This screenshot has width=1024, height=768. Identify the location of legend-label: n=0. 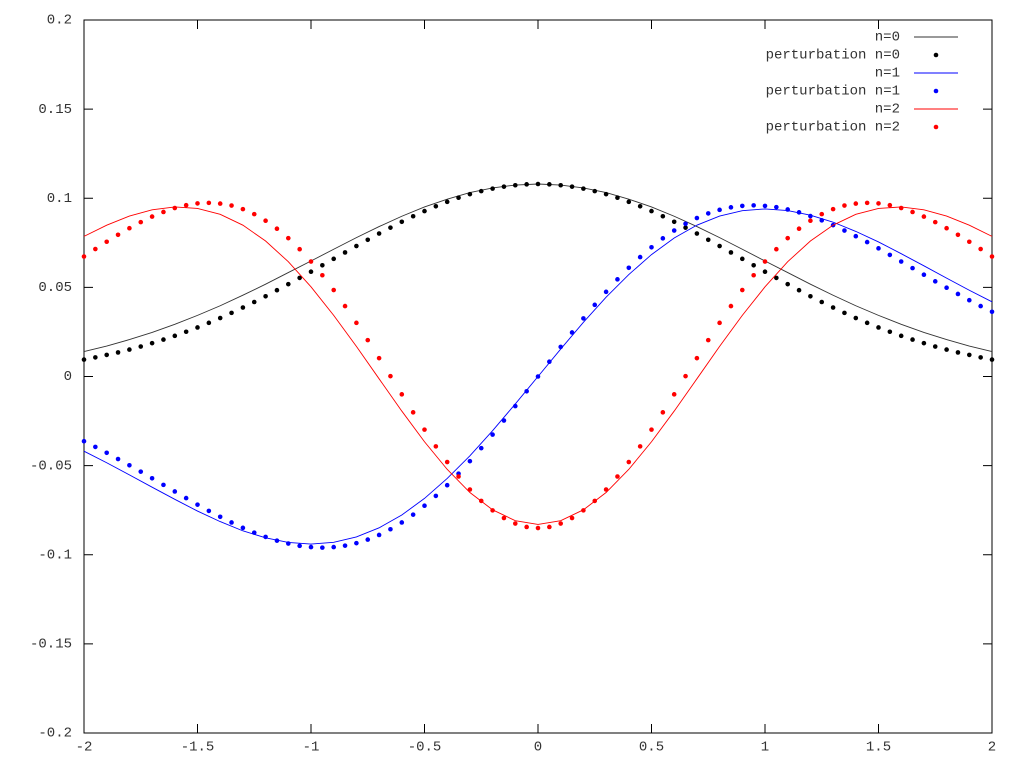
(887, 38).